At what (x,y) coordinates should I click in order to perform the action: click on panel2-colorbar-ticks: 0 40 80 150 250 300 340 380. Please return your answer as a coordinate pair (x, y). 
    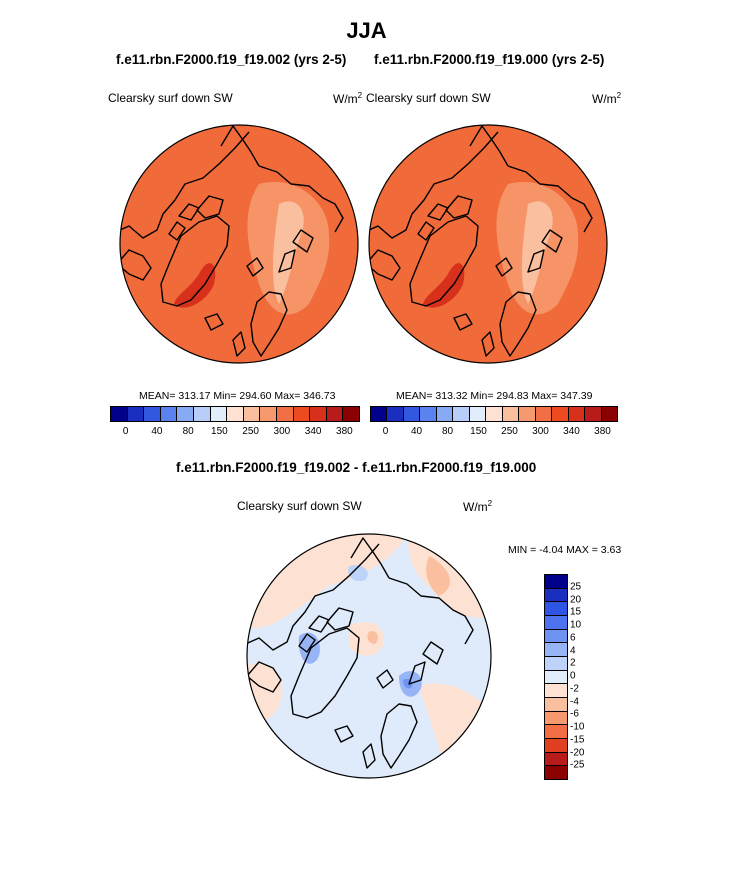
    Looking at the image, I should click on (494, 433).